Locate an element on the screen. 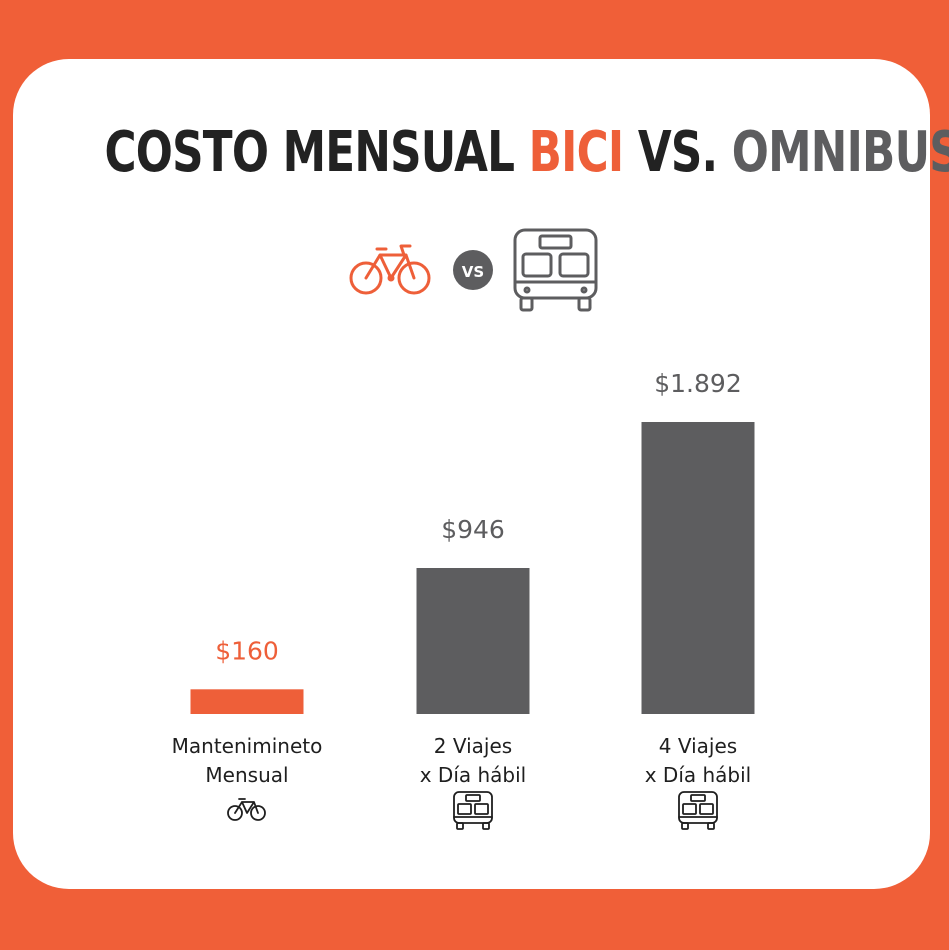  value-label-3: $1.892 is located at coordinates (697, 383).